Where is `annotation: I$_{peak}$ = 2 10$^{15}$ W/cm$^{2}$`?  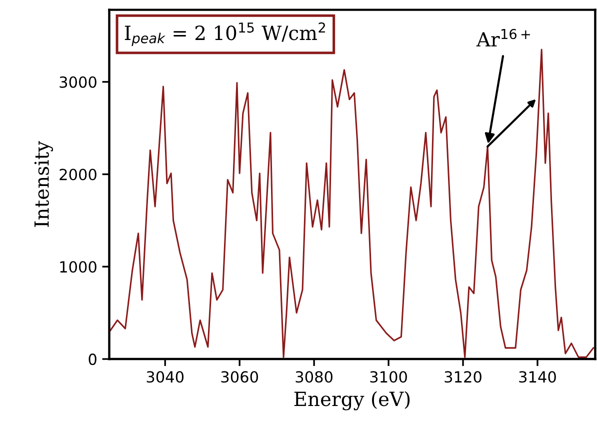
annotation: I$_{peak}$ = 2 10$^{15}$ W/cm$^{2}$ is located at coordinates (224, 34).